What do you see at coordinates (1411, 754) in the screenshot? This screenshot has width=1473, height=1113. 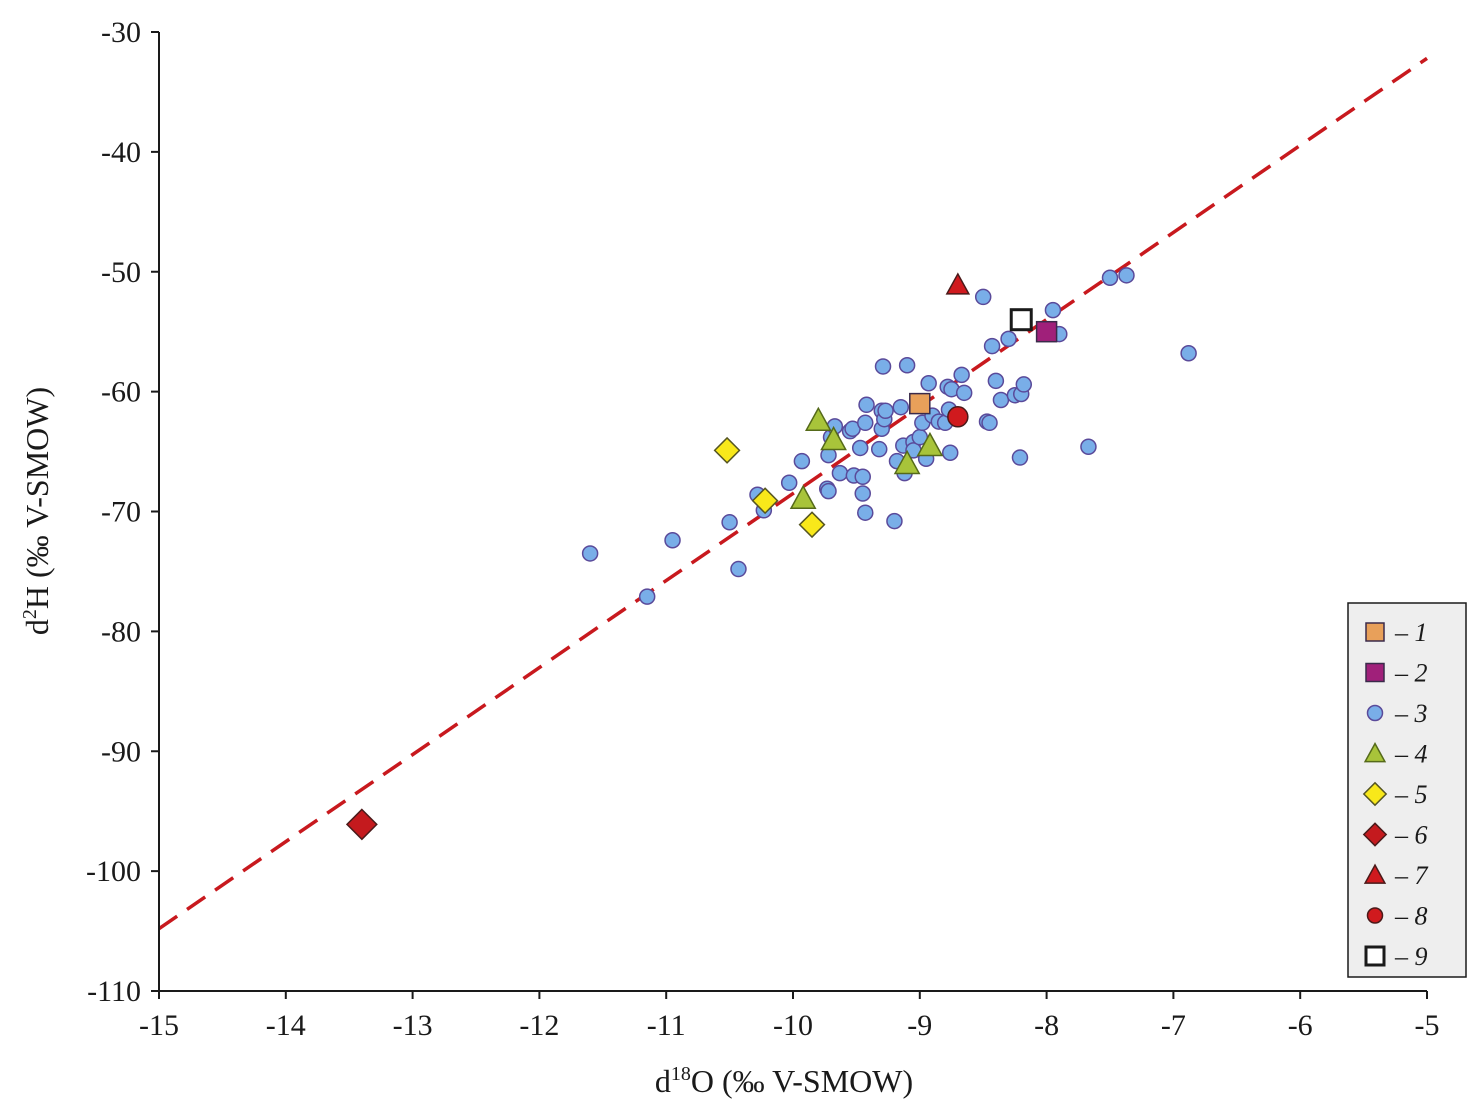 I see `legend-label: – 4` at bounding box center [1411, 754].